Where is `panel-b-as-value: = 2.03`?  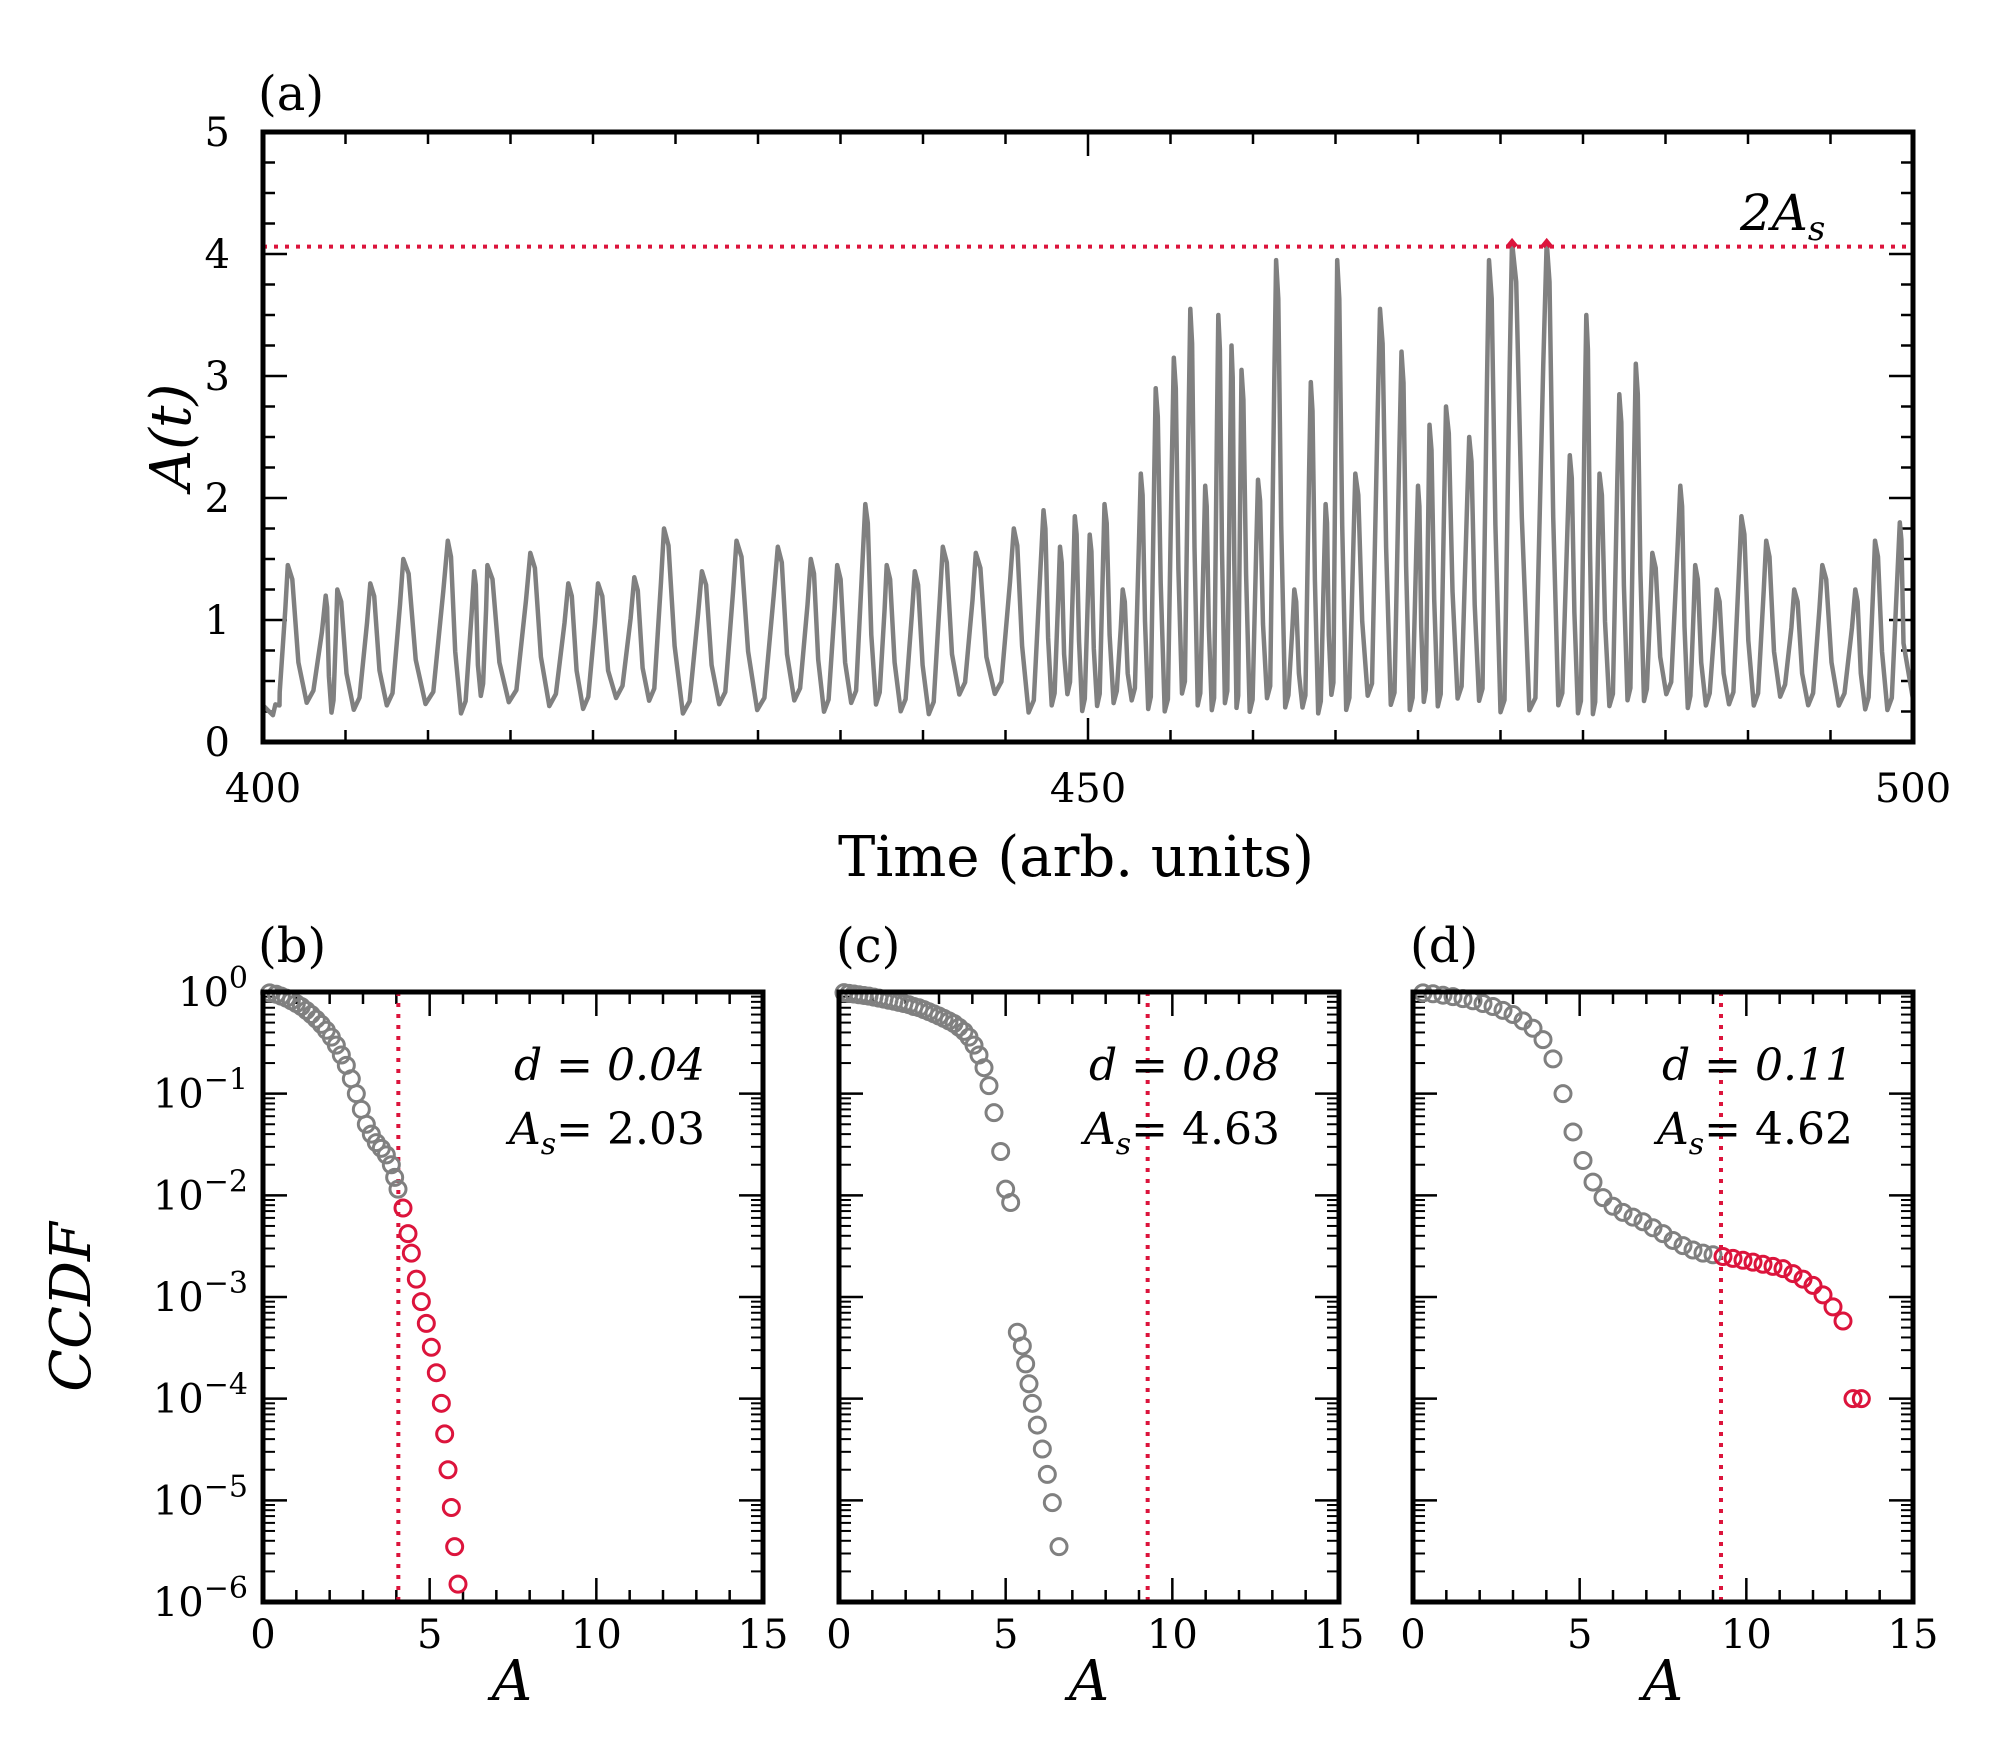 panel-b-as-value: = 2.03 is located at coordinates (630, 1129).